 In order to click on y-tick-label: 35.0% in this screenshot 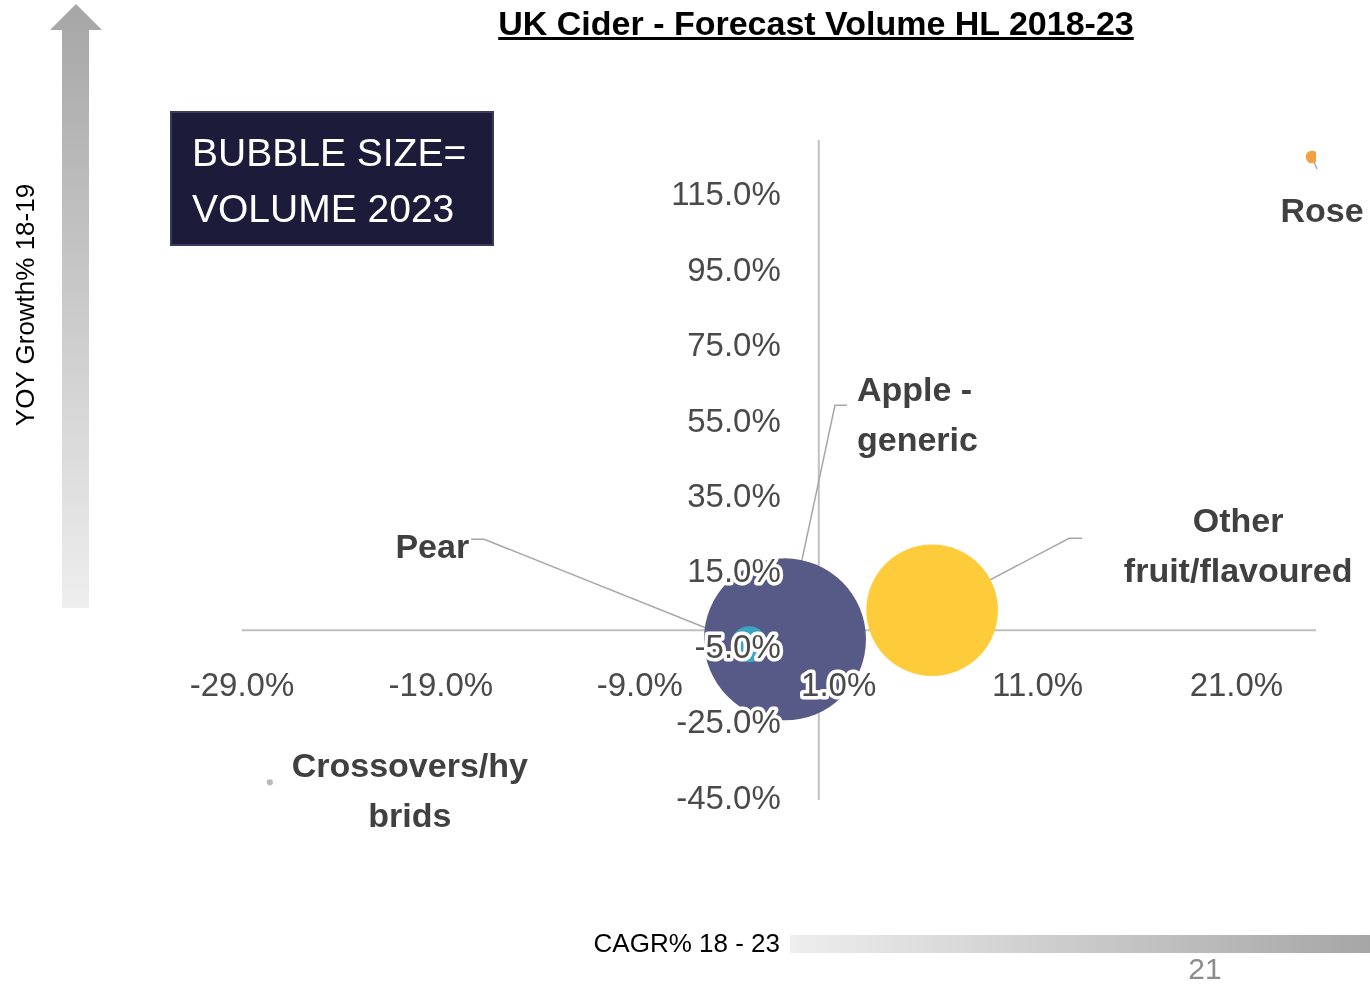, I will do `click(734, 495)`.